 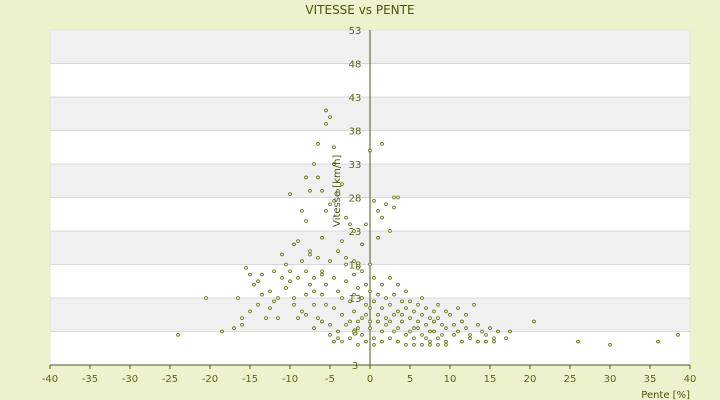 I want to click on x-tick-label: -15, so click(x=250, y=379).